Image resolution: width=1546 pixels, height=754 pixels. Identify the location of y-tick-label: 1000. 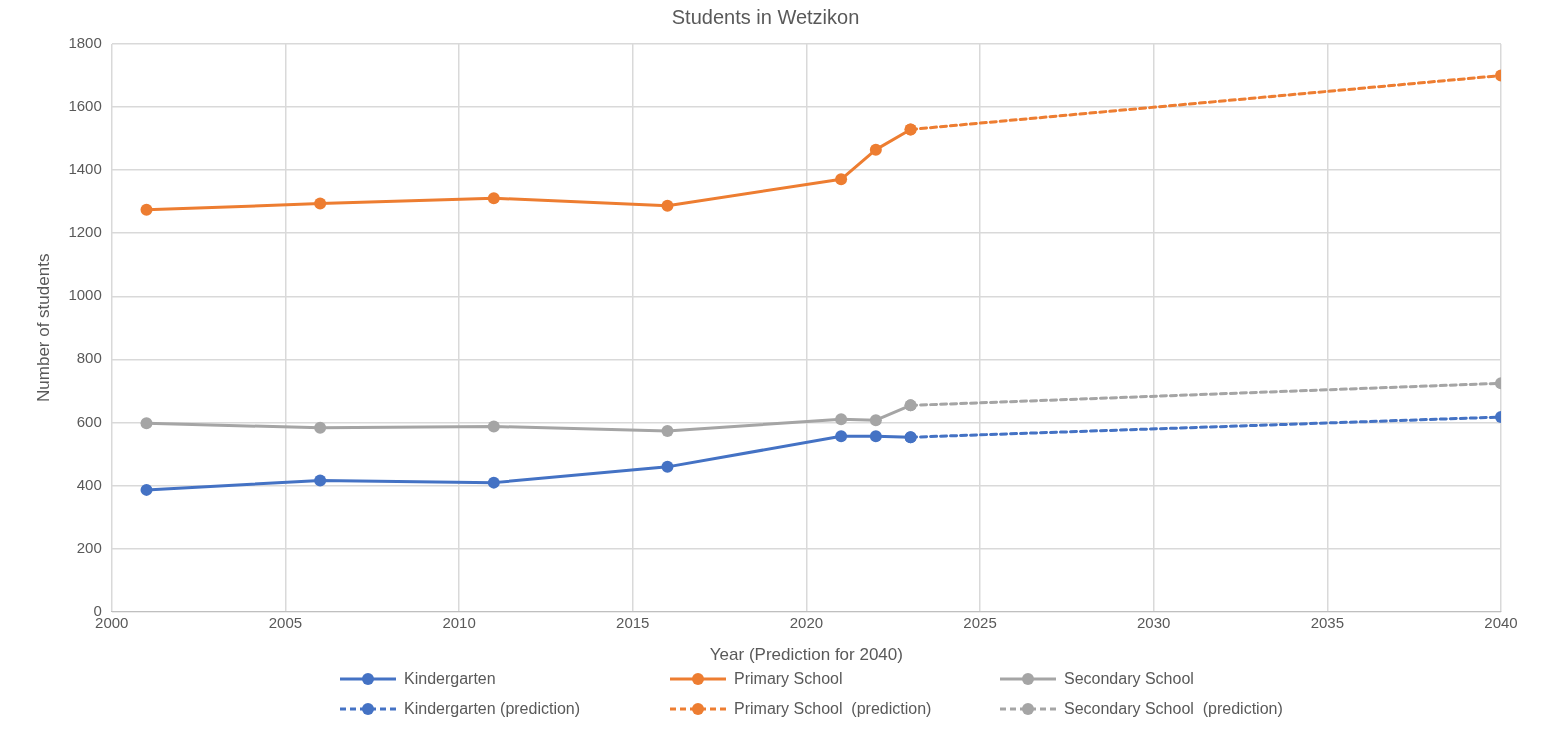
(85, 295).